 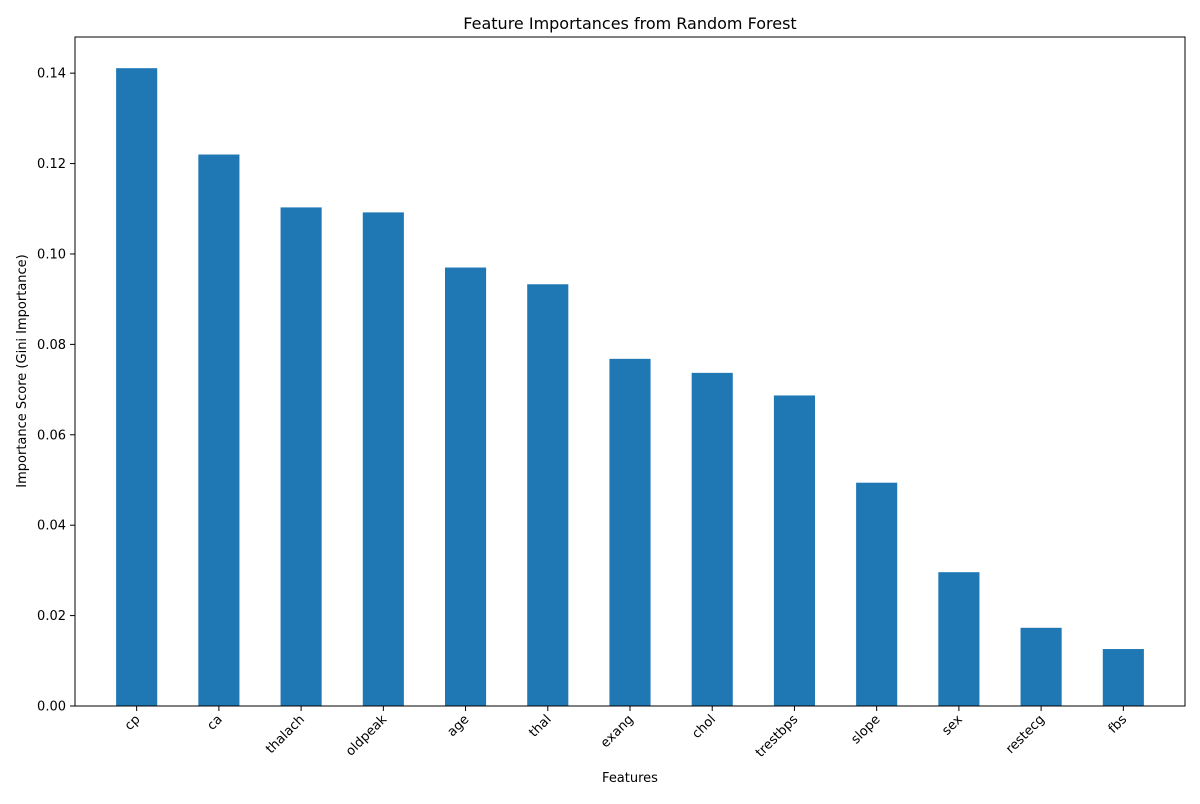 I want to click on y-tick-label: 0.02, so click(x=51, y=616).